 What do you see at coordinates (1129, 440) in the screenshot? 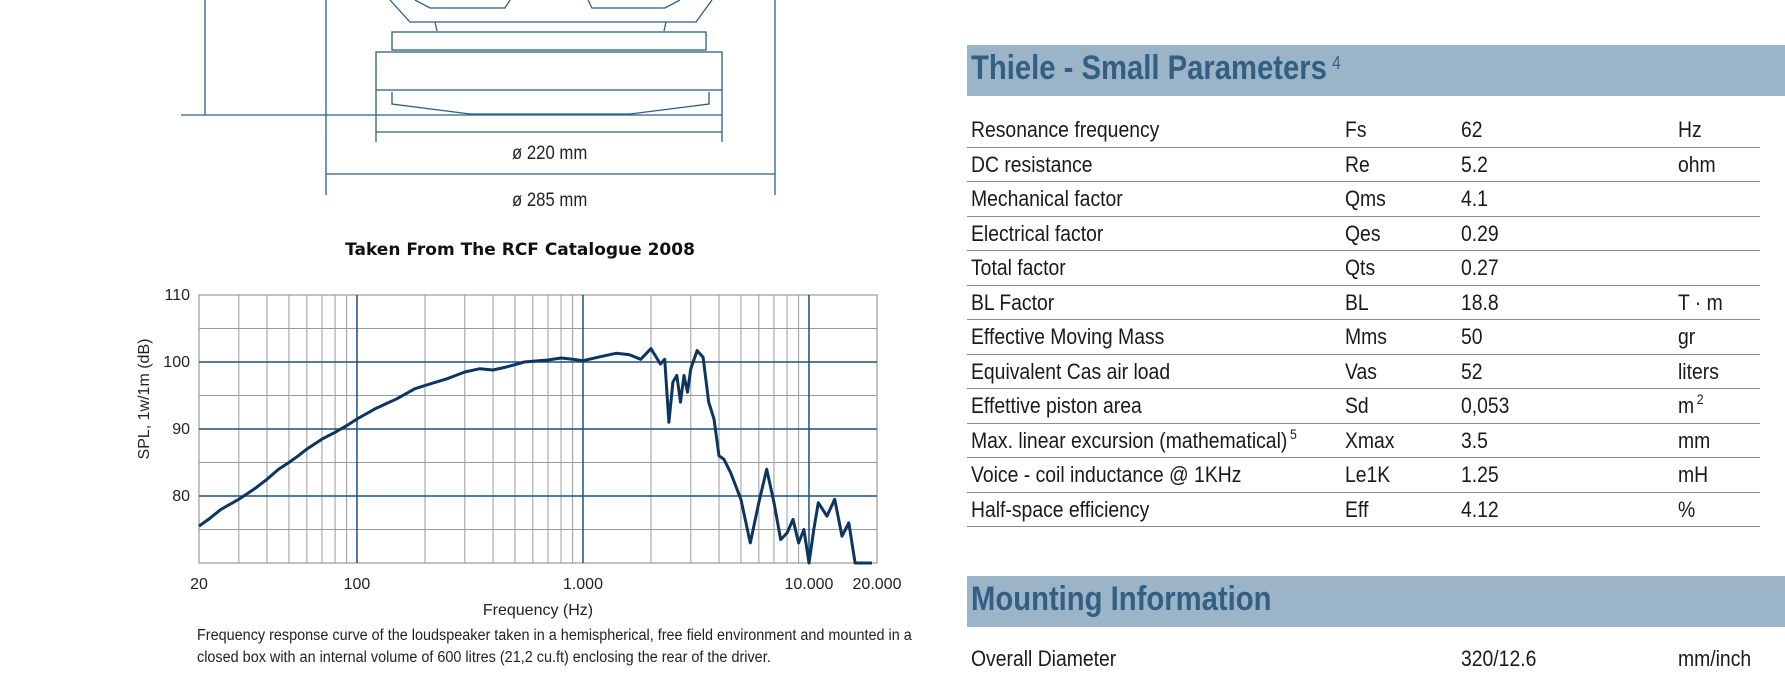
I see `param-name-text: Max. linear excursion (mathematical)` at bounding box center [1129, 440].